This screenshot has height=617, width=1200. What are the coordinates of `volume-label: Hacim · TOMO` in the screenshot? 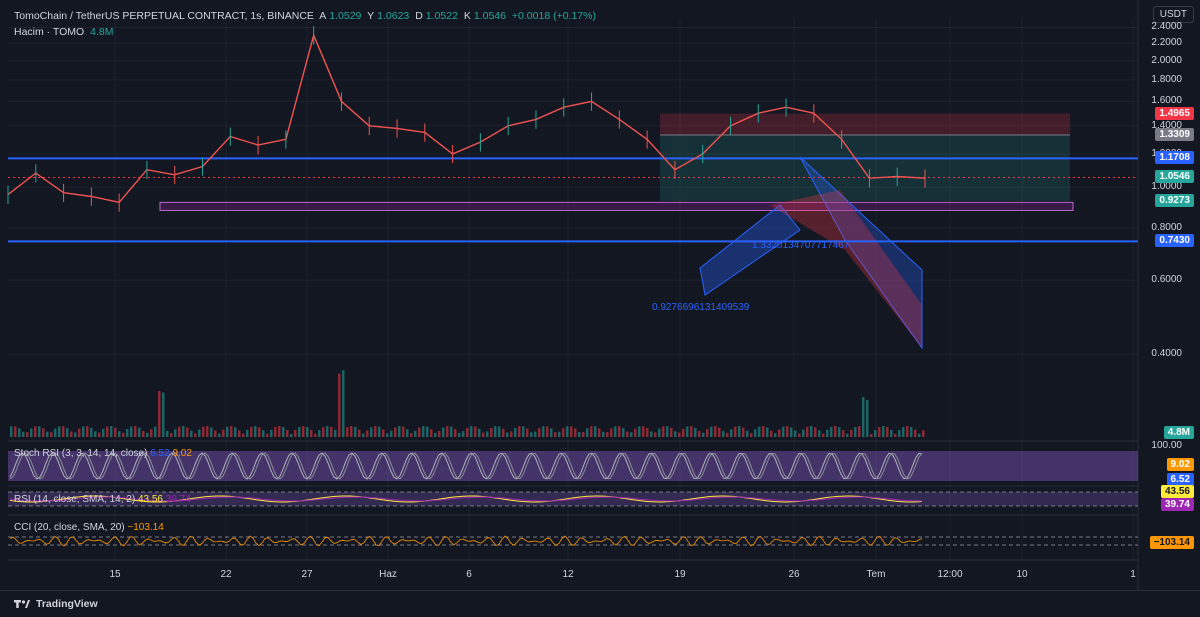 It's located at (49, 32).